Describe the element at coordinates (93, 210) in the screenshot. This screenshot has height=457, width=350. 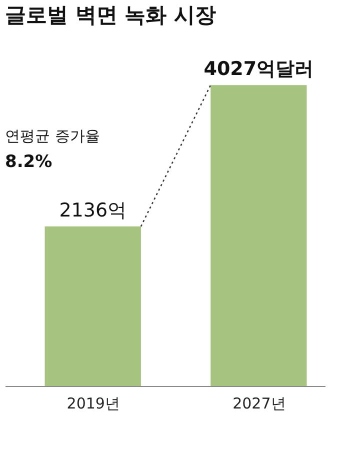
I see `data-label: 2136억` at that location.